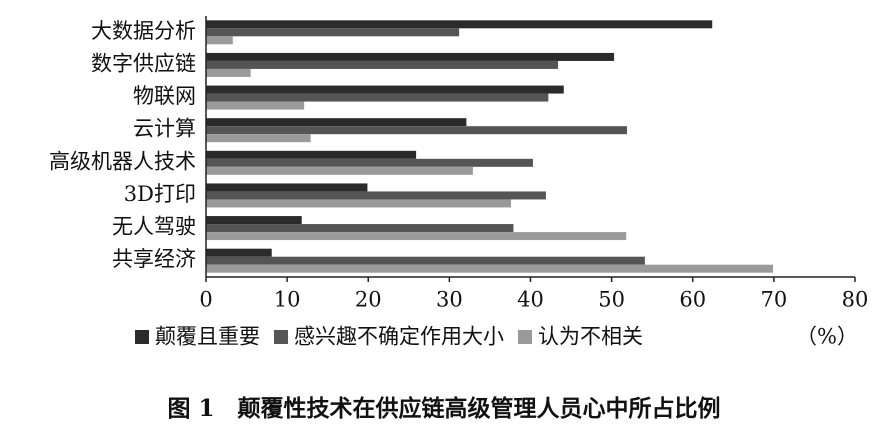 This screenshot has width=888, height=433. I want to click on x-axis-label: （%）, so click(827, 337).